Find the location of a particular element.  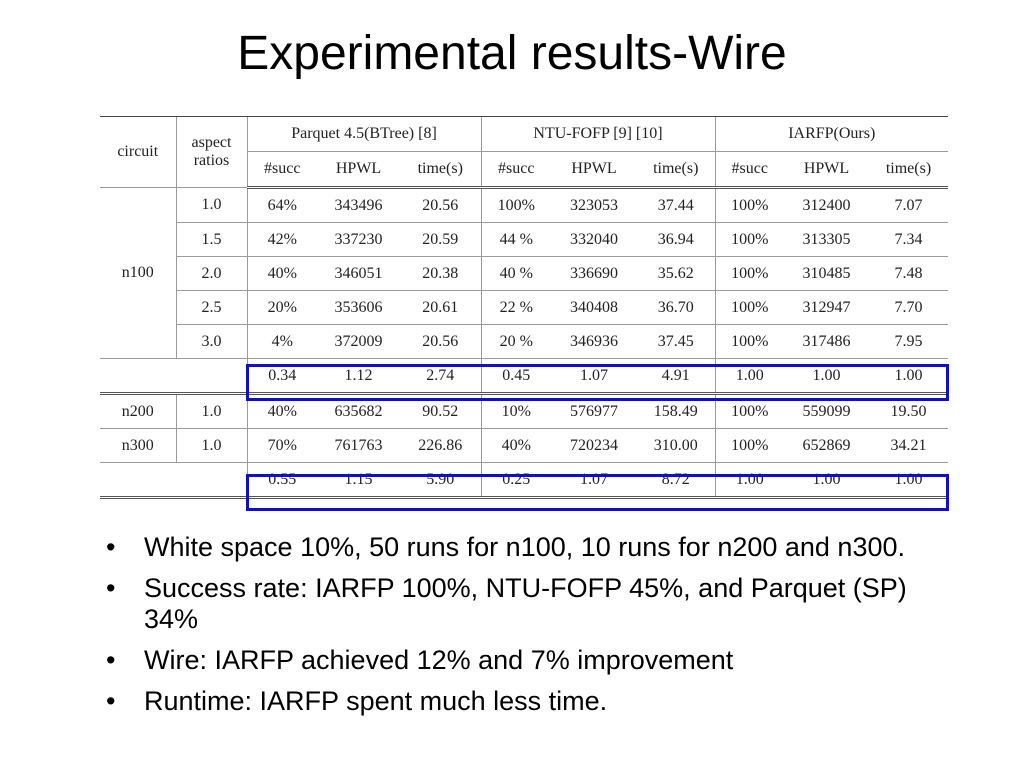

normalized-cell: 2.74 is located at coordinates (440, 376).